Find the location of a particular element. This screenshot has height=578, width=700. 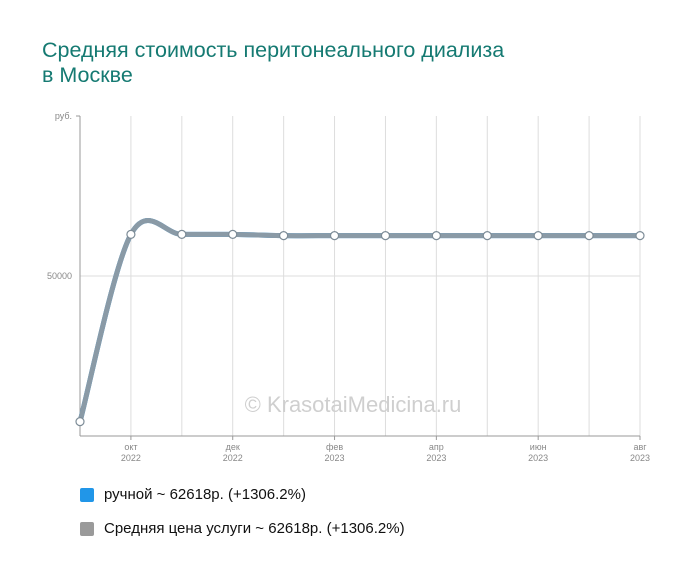

legend-swatch-average is located at coordinates (87, 528).